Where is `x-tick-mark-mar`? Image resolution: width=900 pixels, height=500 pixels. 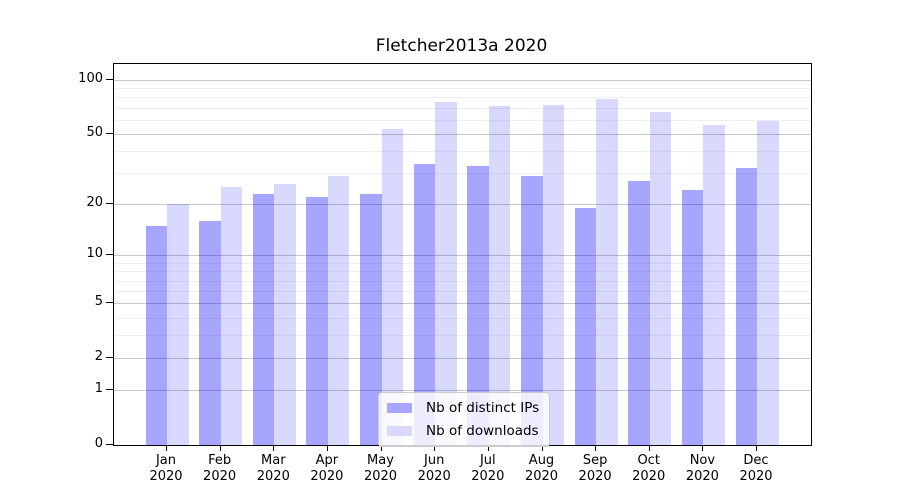 x-tick-mark-mar is located at coordinates (274, 448).